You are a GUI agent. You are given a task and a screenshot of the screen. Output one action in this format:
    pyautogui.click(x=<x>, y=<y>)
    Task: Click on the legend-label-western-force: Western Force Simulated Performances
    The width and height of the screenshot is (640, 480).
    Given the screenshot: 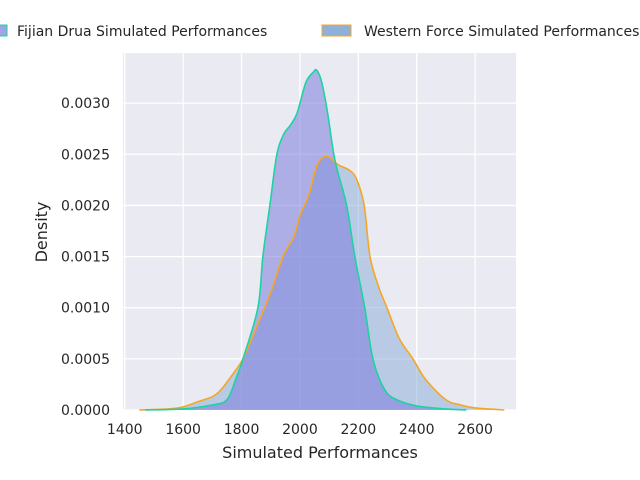 What is the action you would take?
    pyautogui.click(x=501, y=32)
    